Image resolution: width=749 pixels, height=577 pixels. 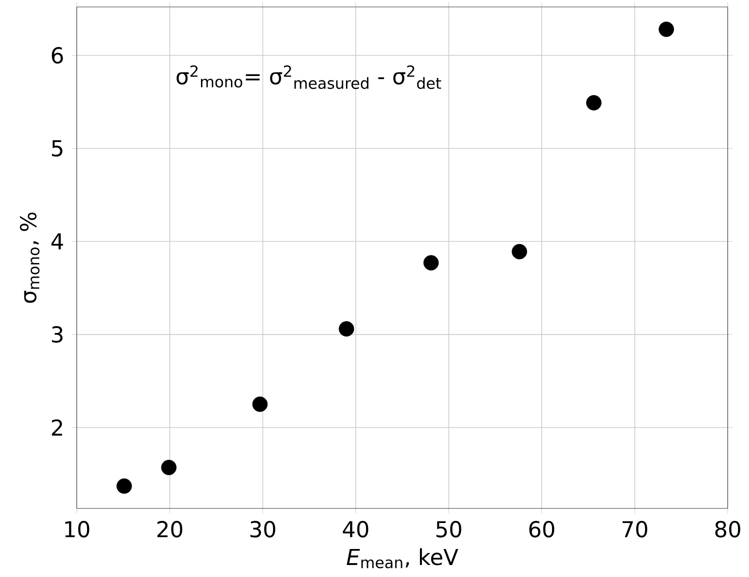 I want to click on x-tick-label: 70, so click(x=635, y=529).